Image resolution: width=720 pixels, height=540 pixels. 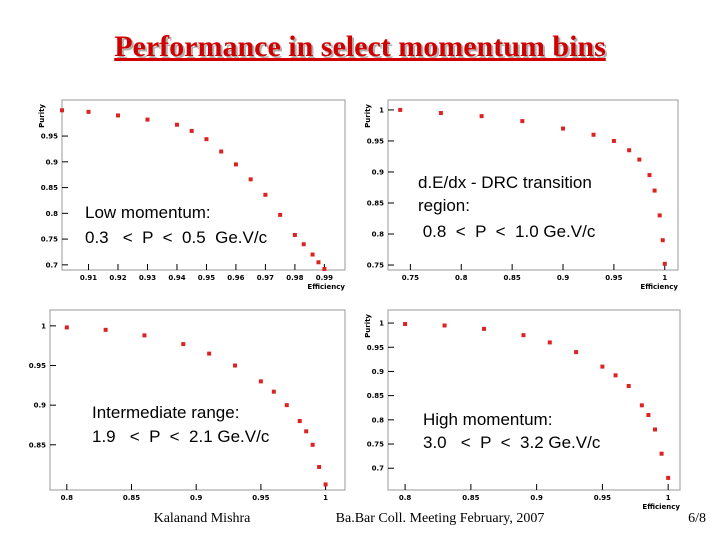 I want to click on annotation: region:, so click(x=444, y=205).